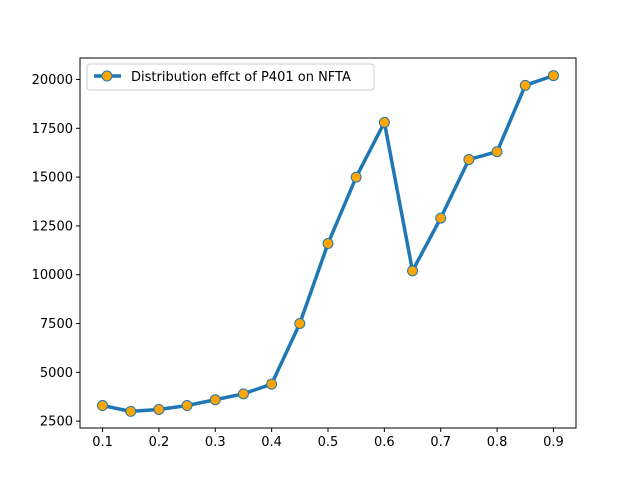 This screenshot has width=640, height=484. Describe the element at coordinates (52, 178) in the screenshot. I see `y-tick-label: 15000` at that location.